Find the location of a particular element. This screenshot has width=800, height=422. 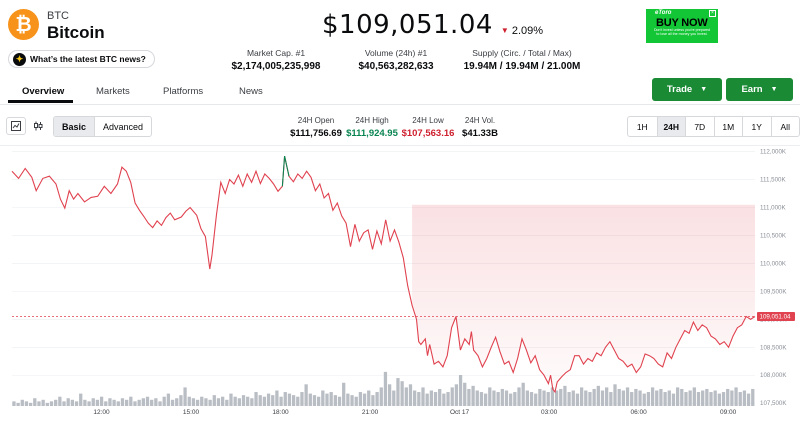

trade-button: Trade ▼ is located at coordinates (687, 89).